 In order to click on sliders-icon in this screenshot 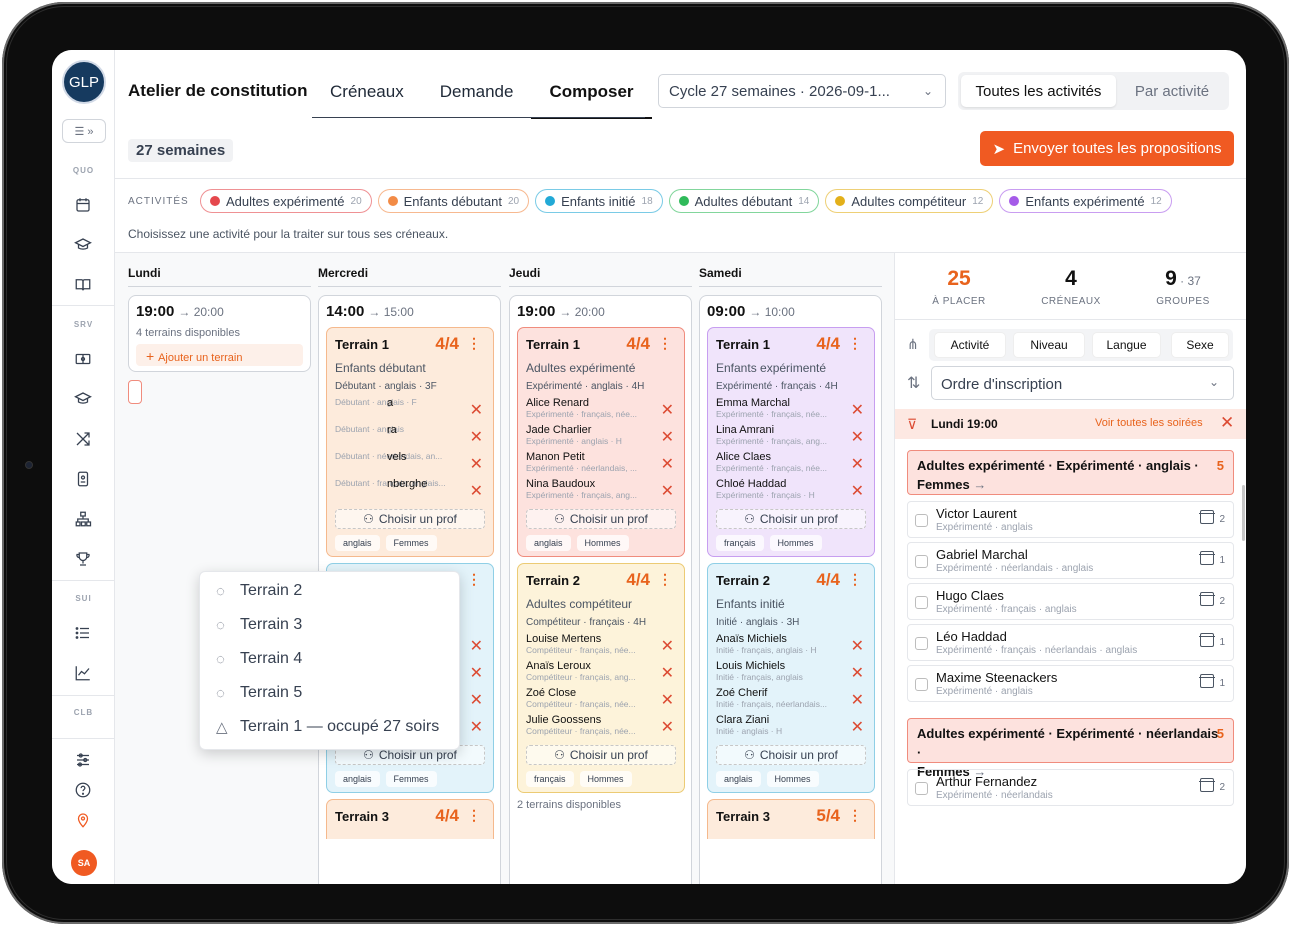, I will do `click(83, 760)`.